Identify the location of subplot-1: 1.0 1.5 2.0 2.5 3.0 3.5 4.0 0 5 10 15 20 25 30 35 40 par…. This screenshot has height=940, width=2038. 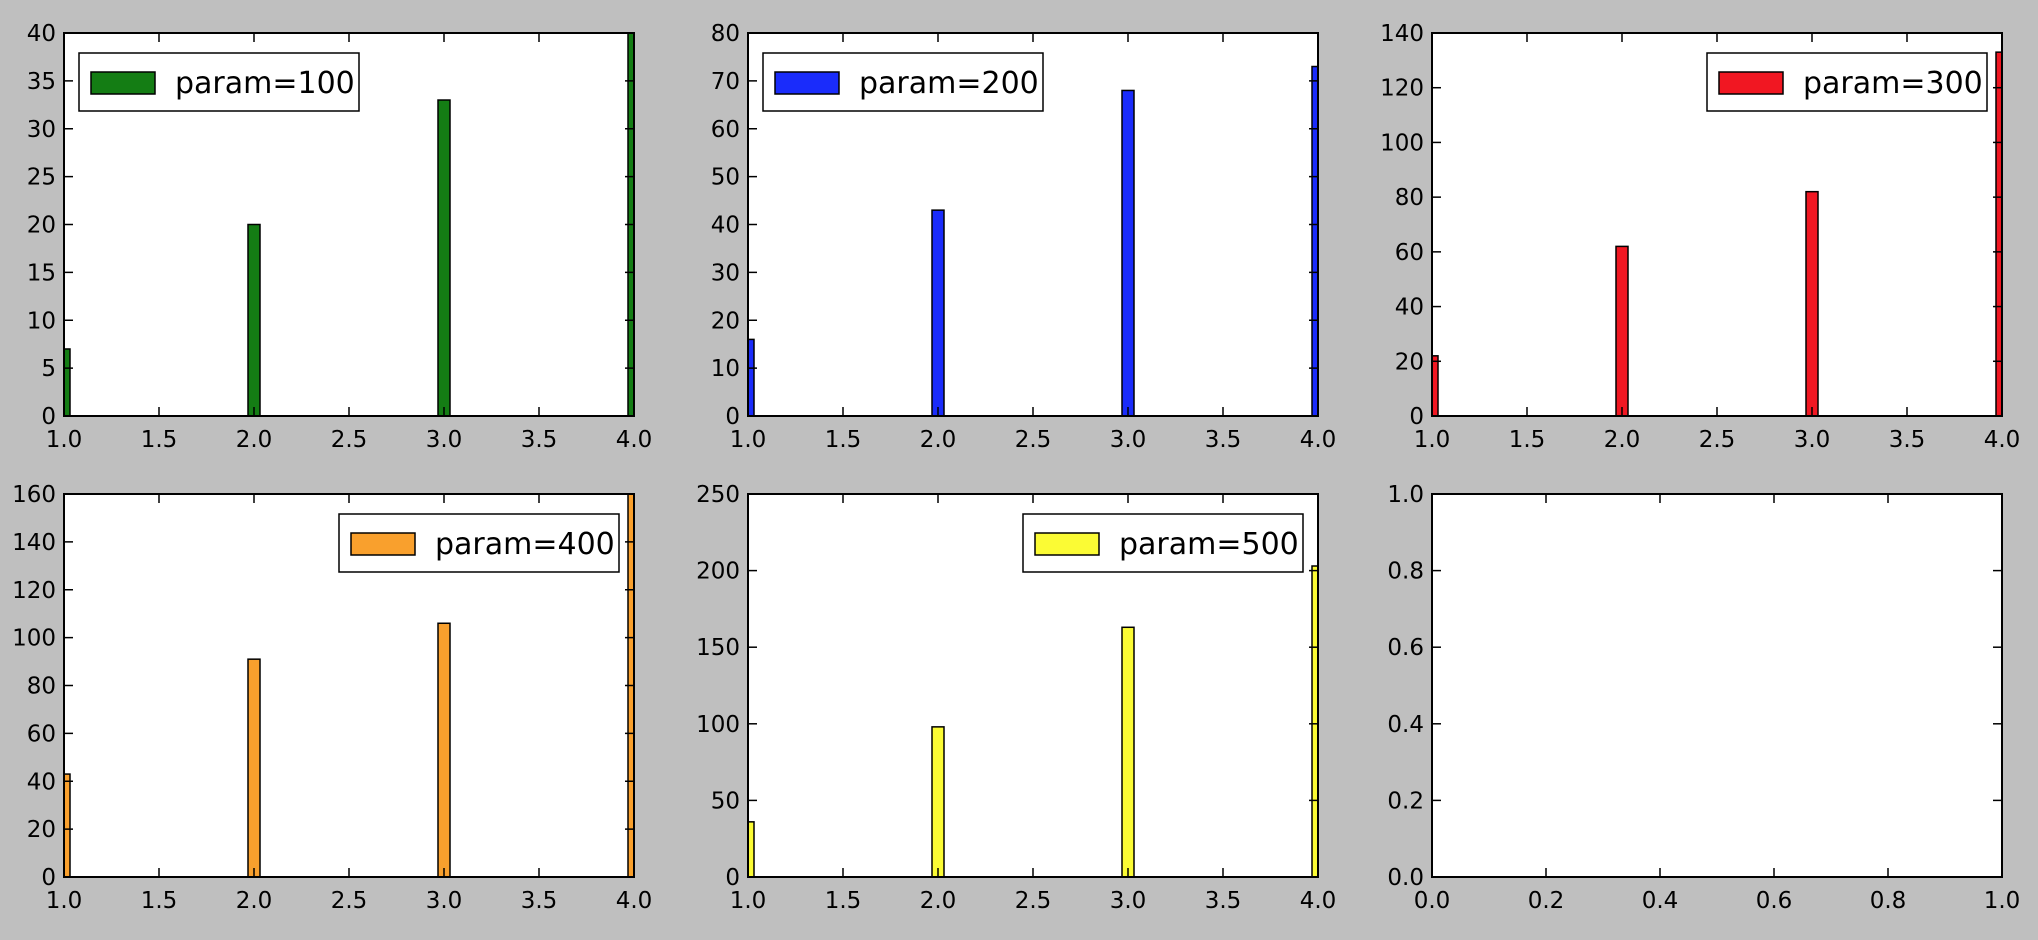
(340, 237).